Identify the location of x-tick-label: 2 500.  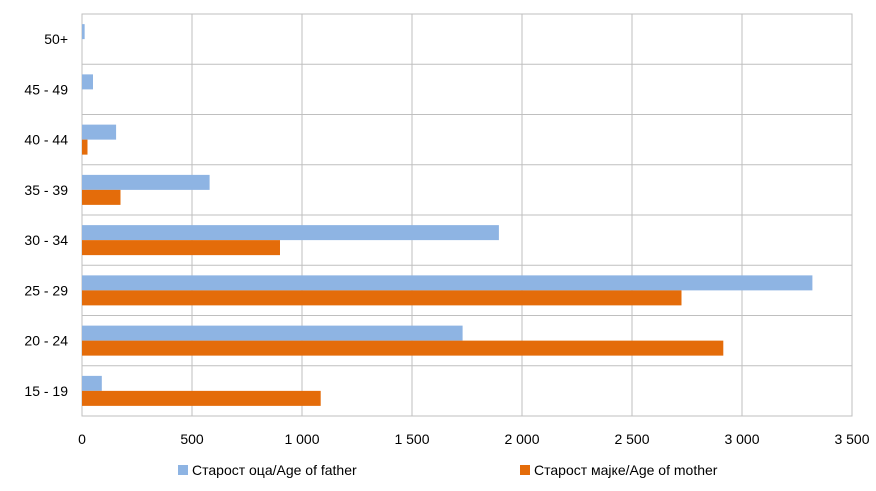
(631, 439).